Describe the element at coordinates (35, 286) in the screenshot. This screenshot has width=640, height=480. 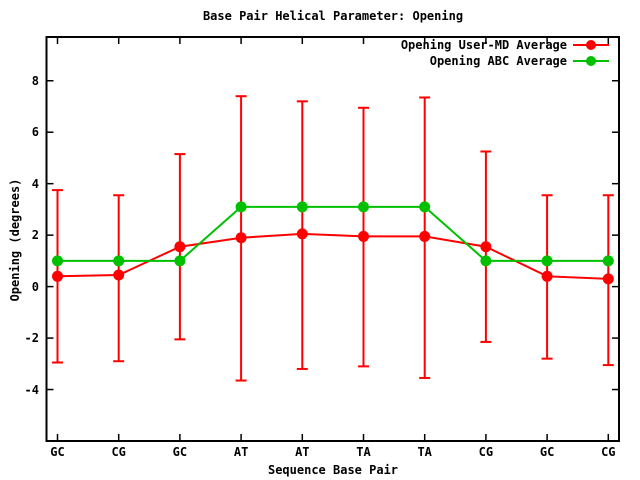
I see `y-tick-label: 0` at that location.